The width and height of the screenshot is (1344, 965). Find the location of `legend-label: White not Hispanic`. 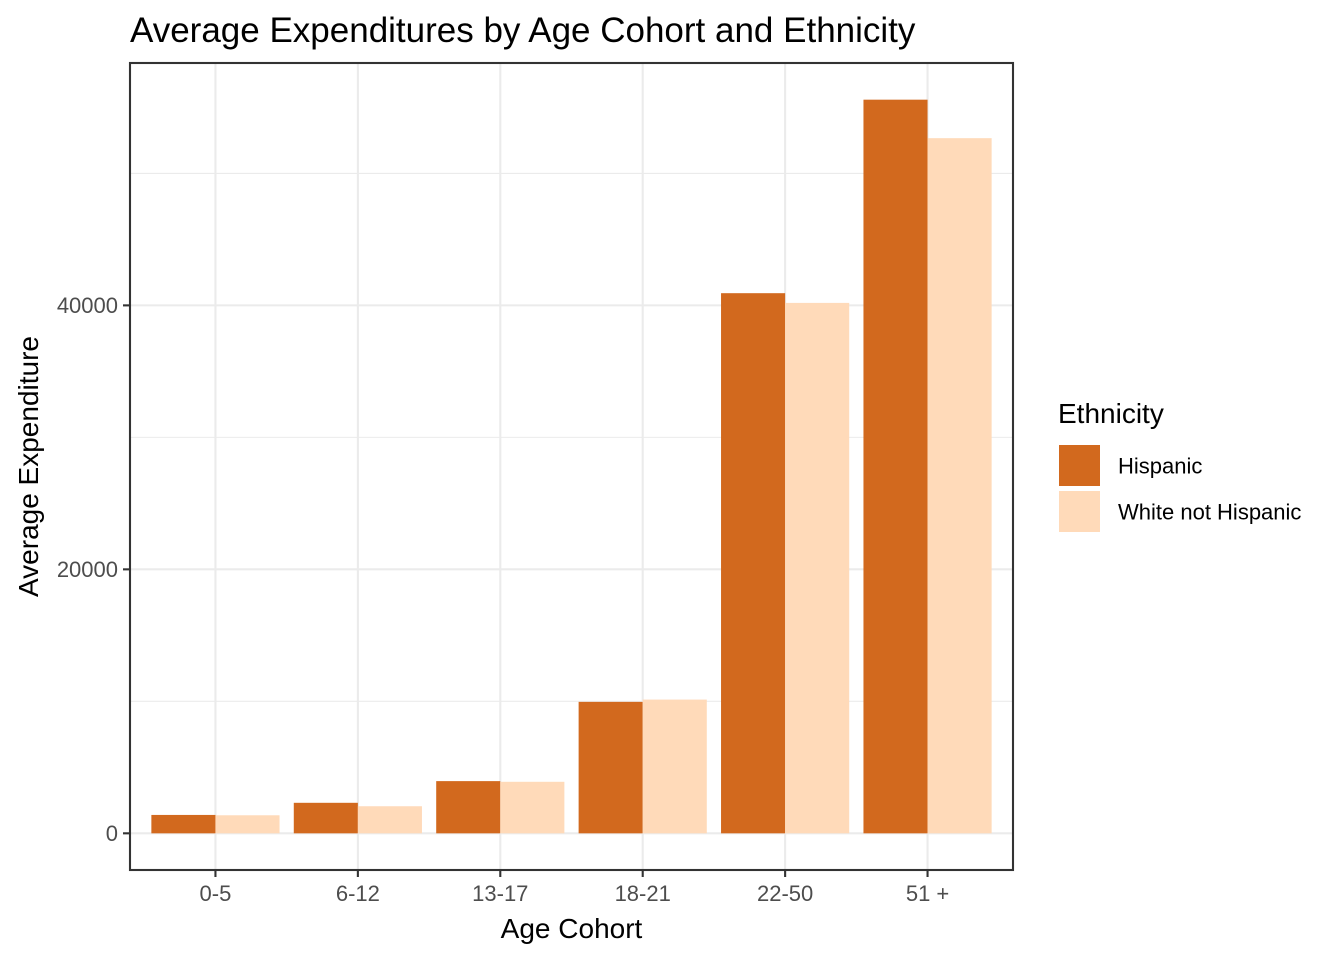

legend-label: White not Hispanic is located at coordinates (1209, 512).